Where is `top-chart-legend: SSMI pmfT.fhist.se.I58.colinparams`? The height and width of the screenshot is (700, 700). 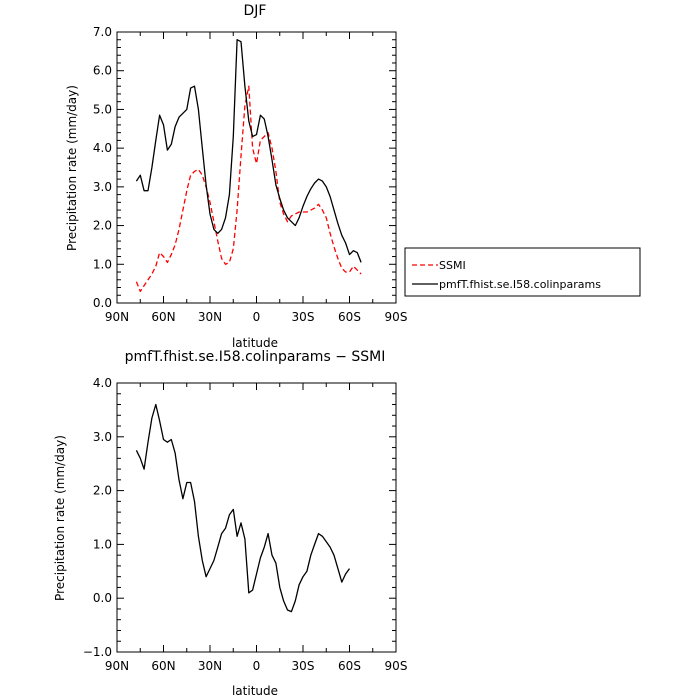 top-chart-legend: SSMI pmfT.fhist.se.I58.colinparams is located at coordinates (522, 272).